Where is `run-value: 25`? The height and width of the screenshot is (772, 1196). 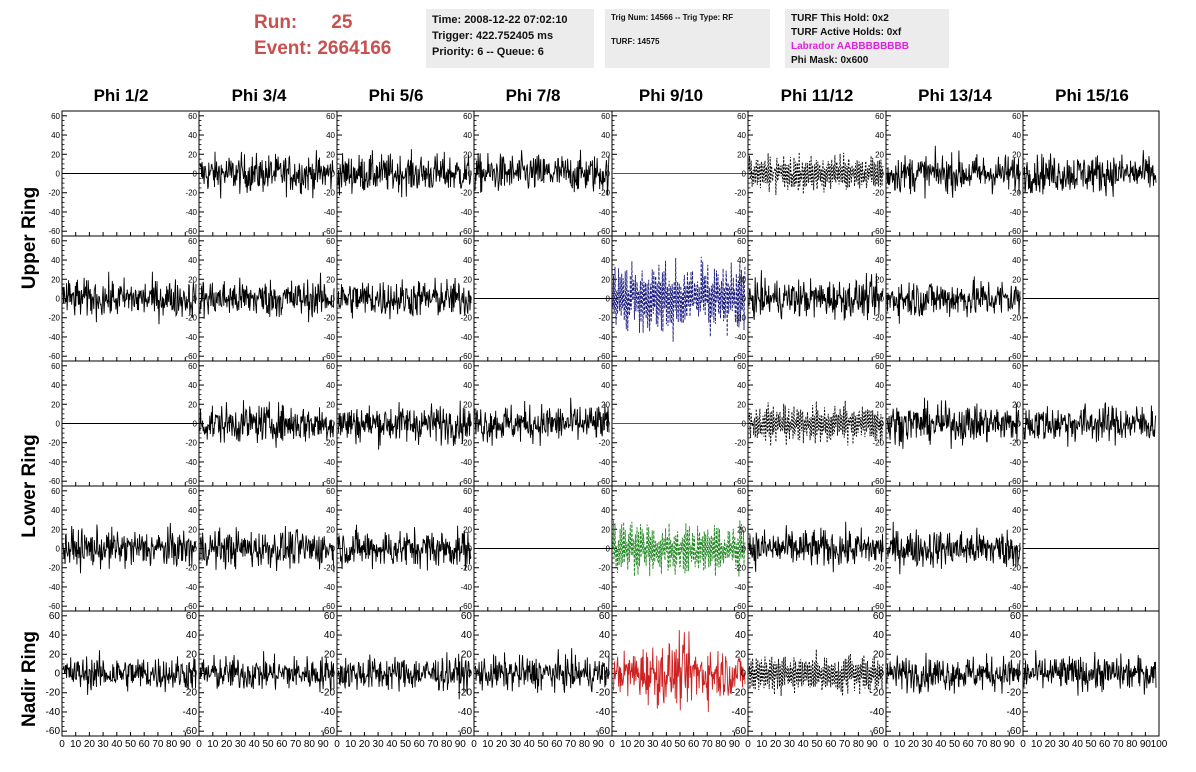
run-value: 25 is located at coordinates (342, 22).